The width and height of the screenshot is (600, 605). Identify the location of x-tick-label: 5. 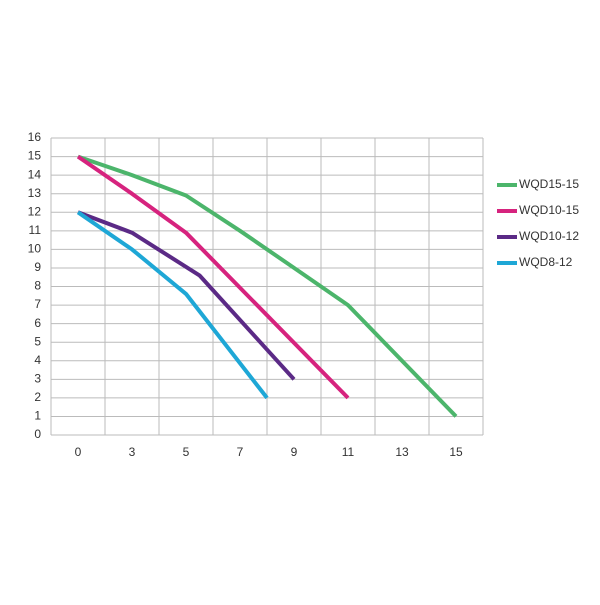
(186, 452).